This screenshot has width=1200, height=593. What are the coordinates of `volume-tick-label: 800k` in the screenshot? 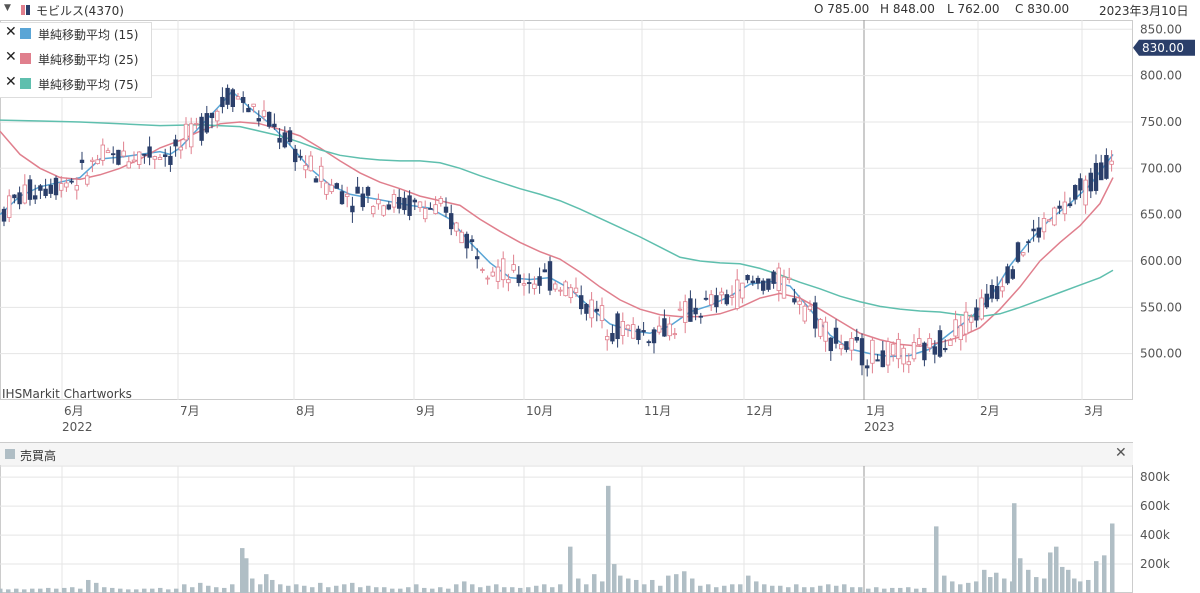 It's located at (1155, 477).